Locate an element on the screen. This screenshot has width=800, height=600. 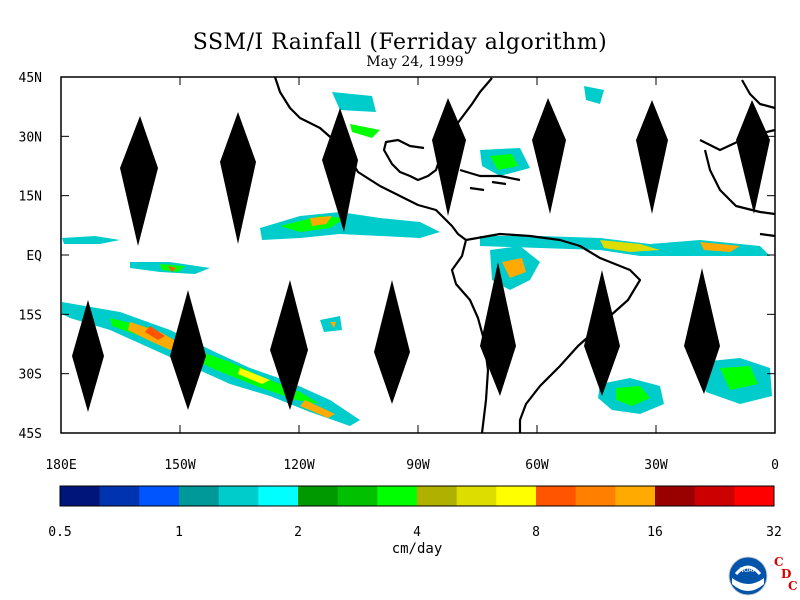
colorbar-border is located at coordinates (417, 496).